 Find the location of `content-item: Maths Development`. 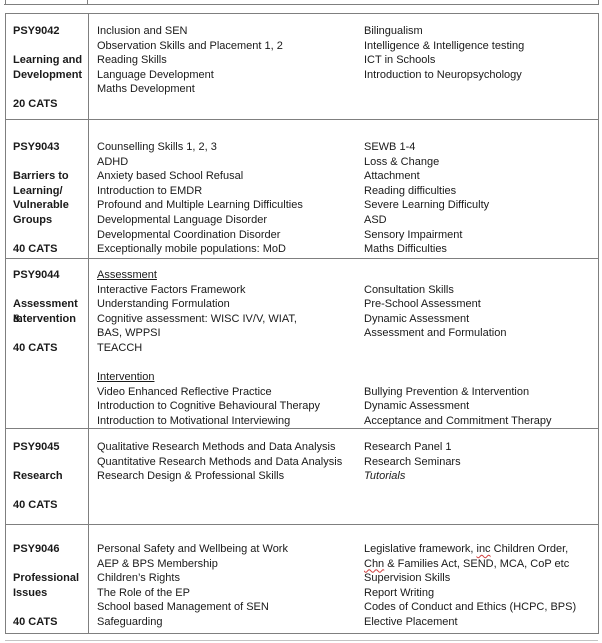

content-item: Maths Development is located at coordinates (146, 89).